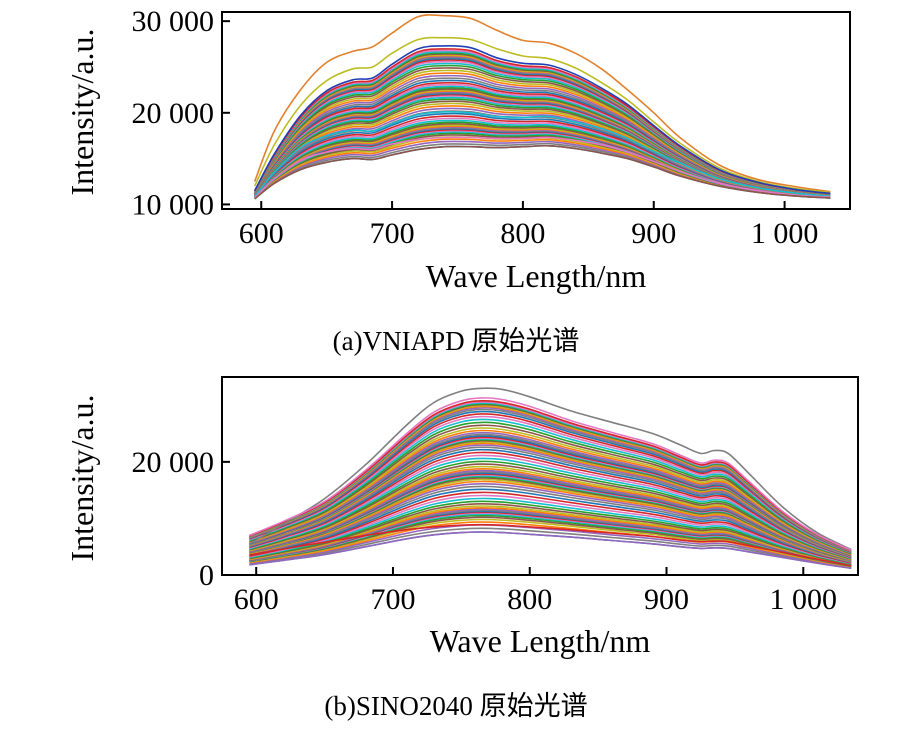 This screenshot has width=912, height=741. I want to click on b-x-tick-label: 700, so click(392, 599).